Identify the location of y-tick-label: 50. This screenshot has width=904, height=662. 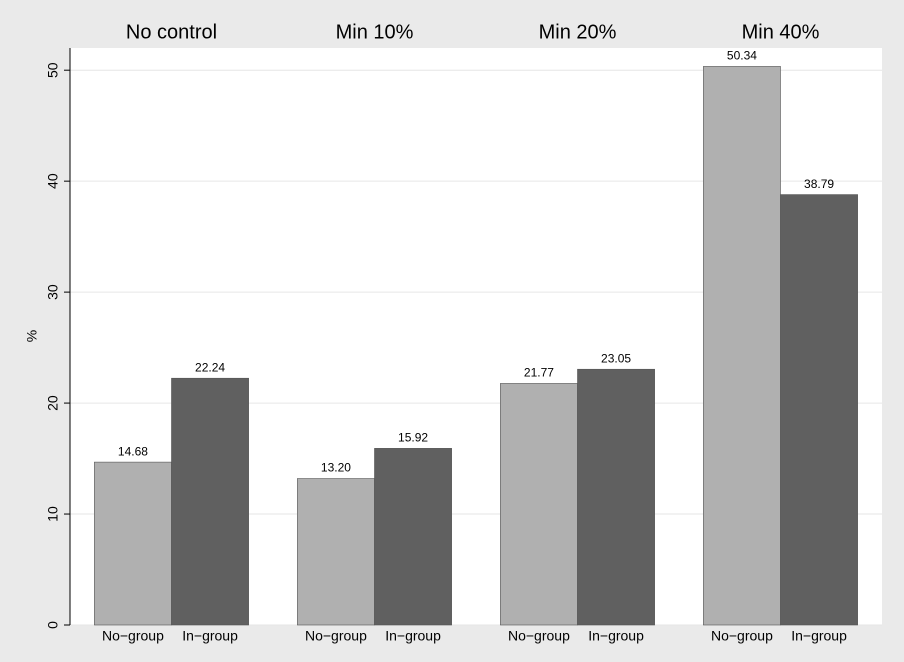
(53, 70).